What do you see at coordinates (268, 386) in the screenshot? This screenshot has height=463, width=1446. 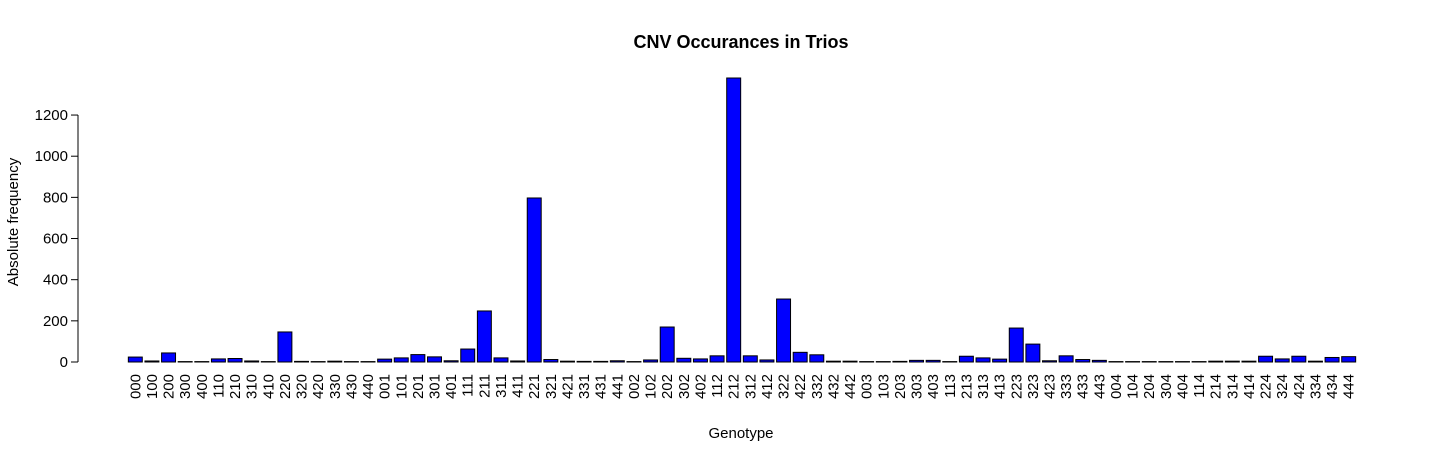 I see `x-tick-label: 410` at bounding box center [268, 386].